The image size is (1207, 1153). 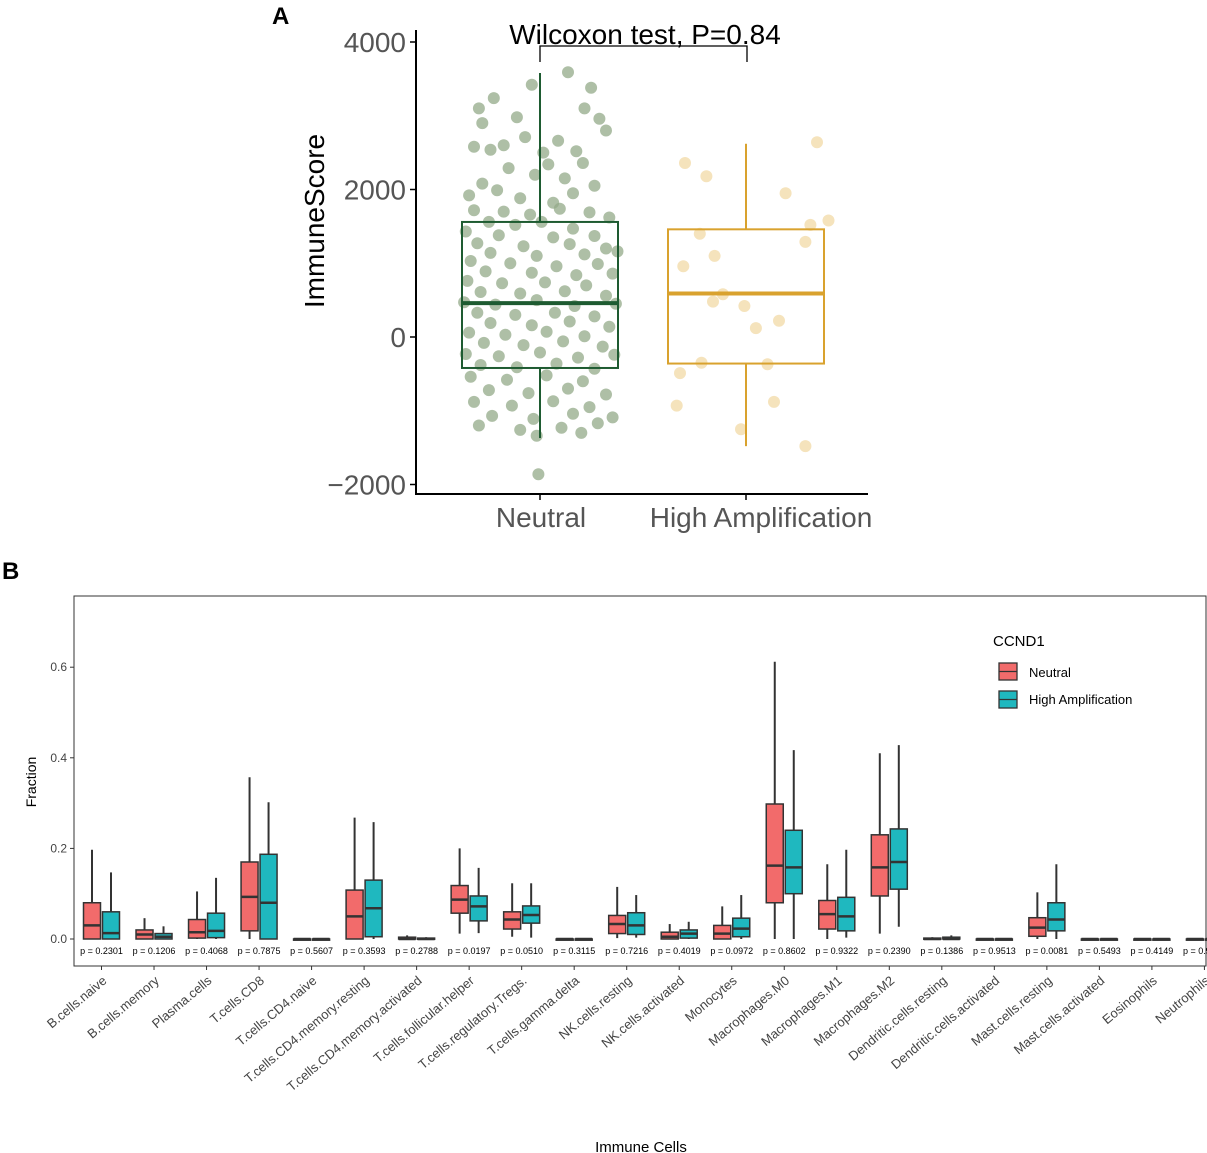 I want to click on significance-bracket, so click(x=643, y=53).